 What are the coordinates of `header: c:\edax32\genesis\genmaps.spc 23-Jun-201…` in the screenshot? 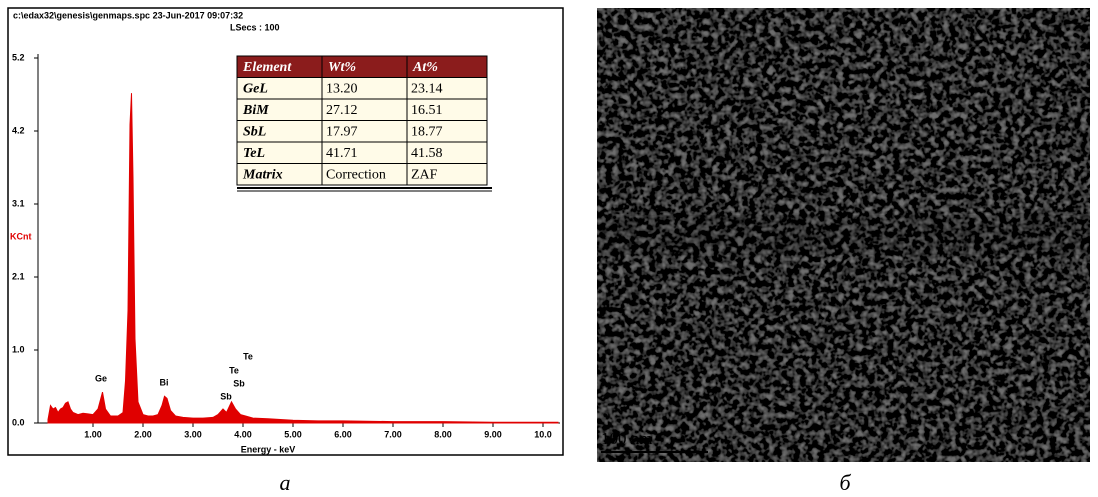 It's located at (128, 15).